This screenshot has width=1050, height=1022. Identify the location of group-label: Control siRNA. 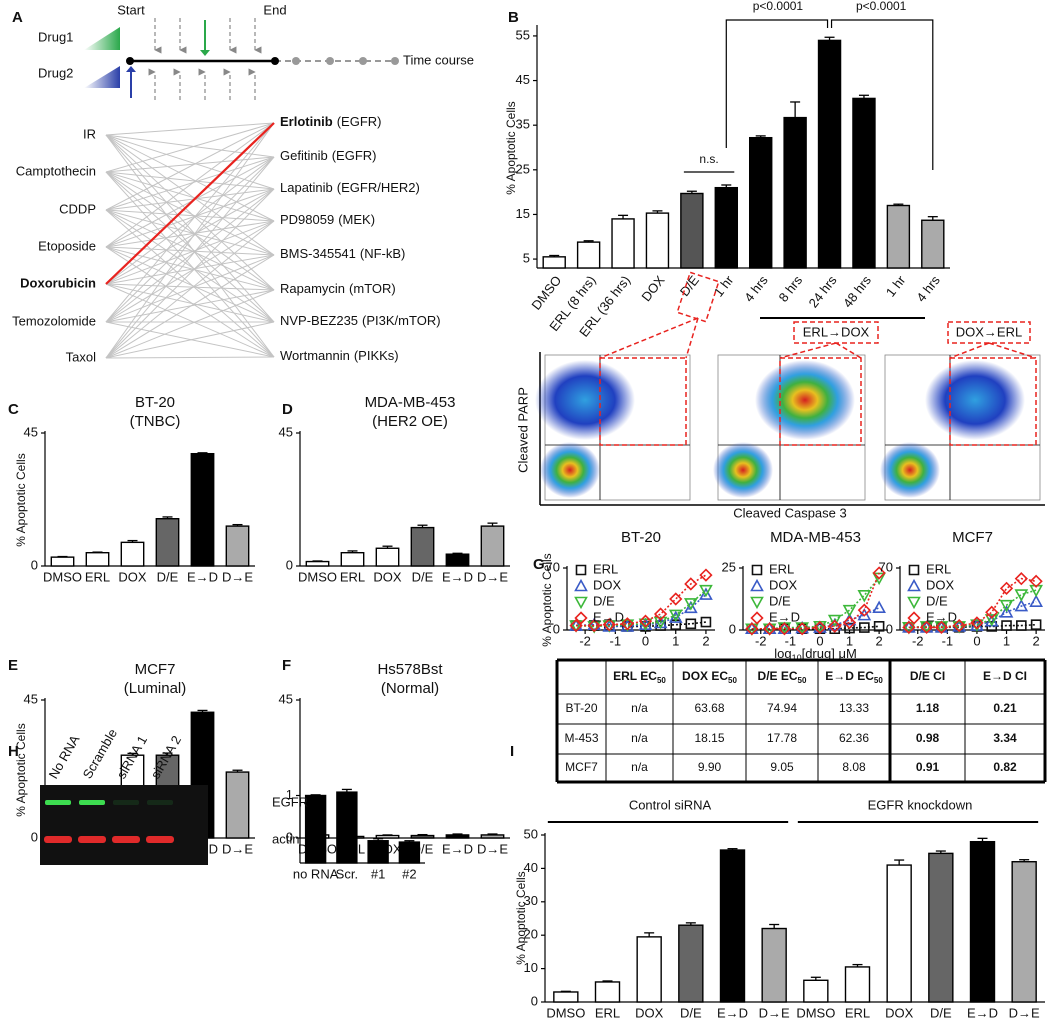
(670, 804).